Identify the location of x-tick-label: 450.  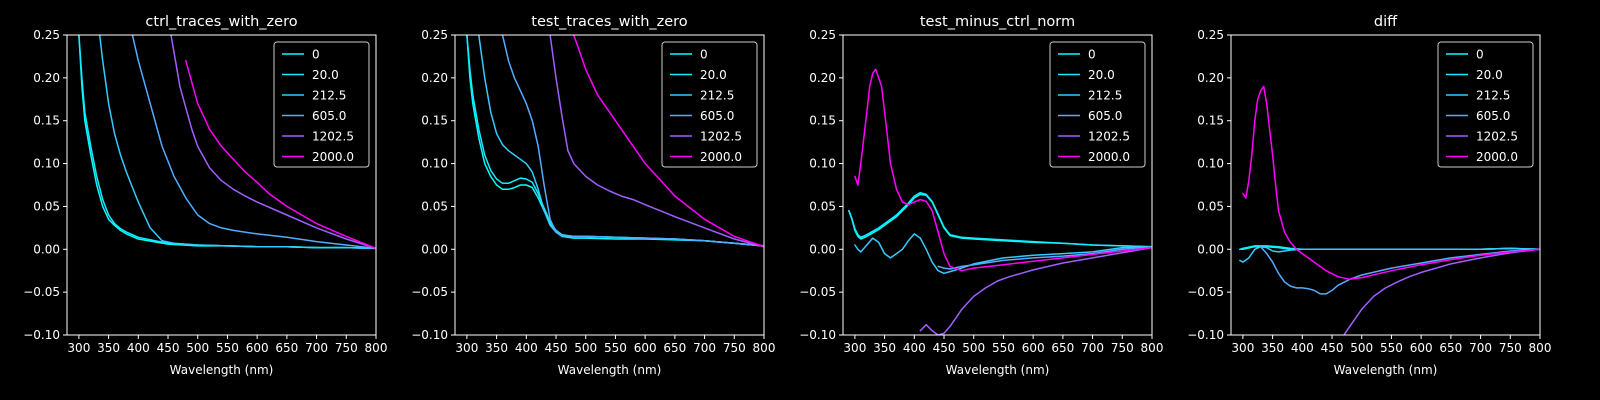
(944, 348).